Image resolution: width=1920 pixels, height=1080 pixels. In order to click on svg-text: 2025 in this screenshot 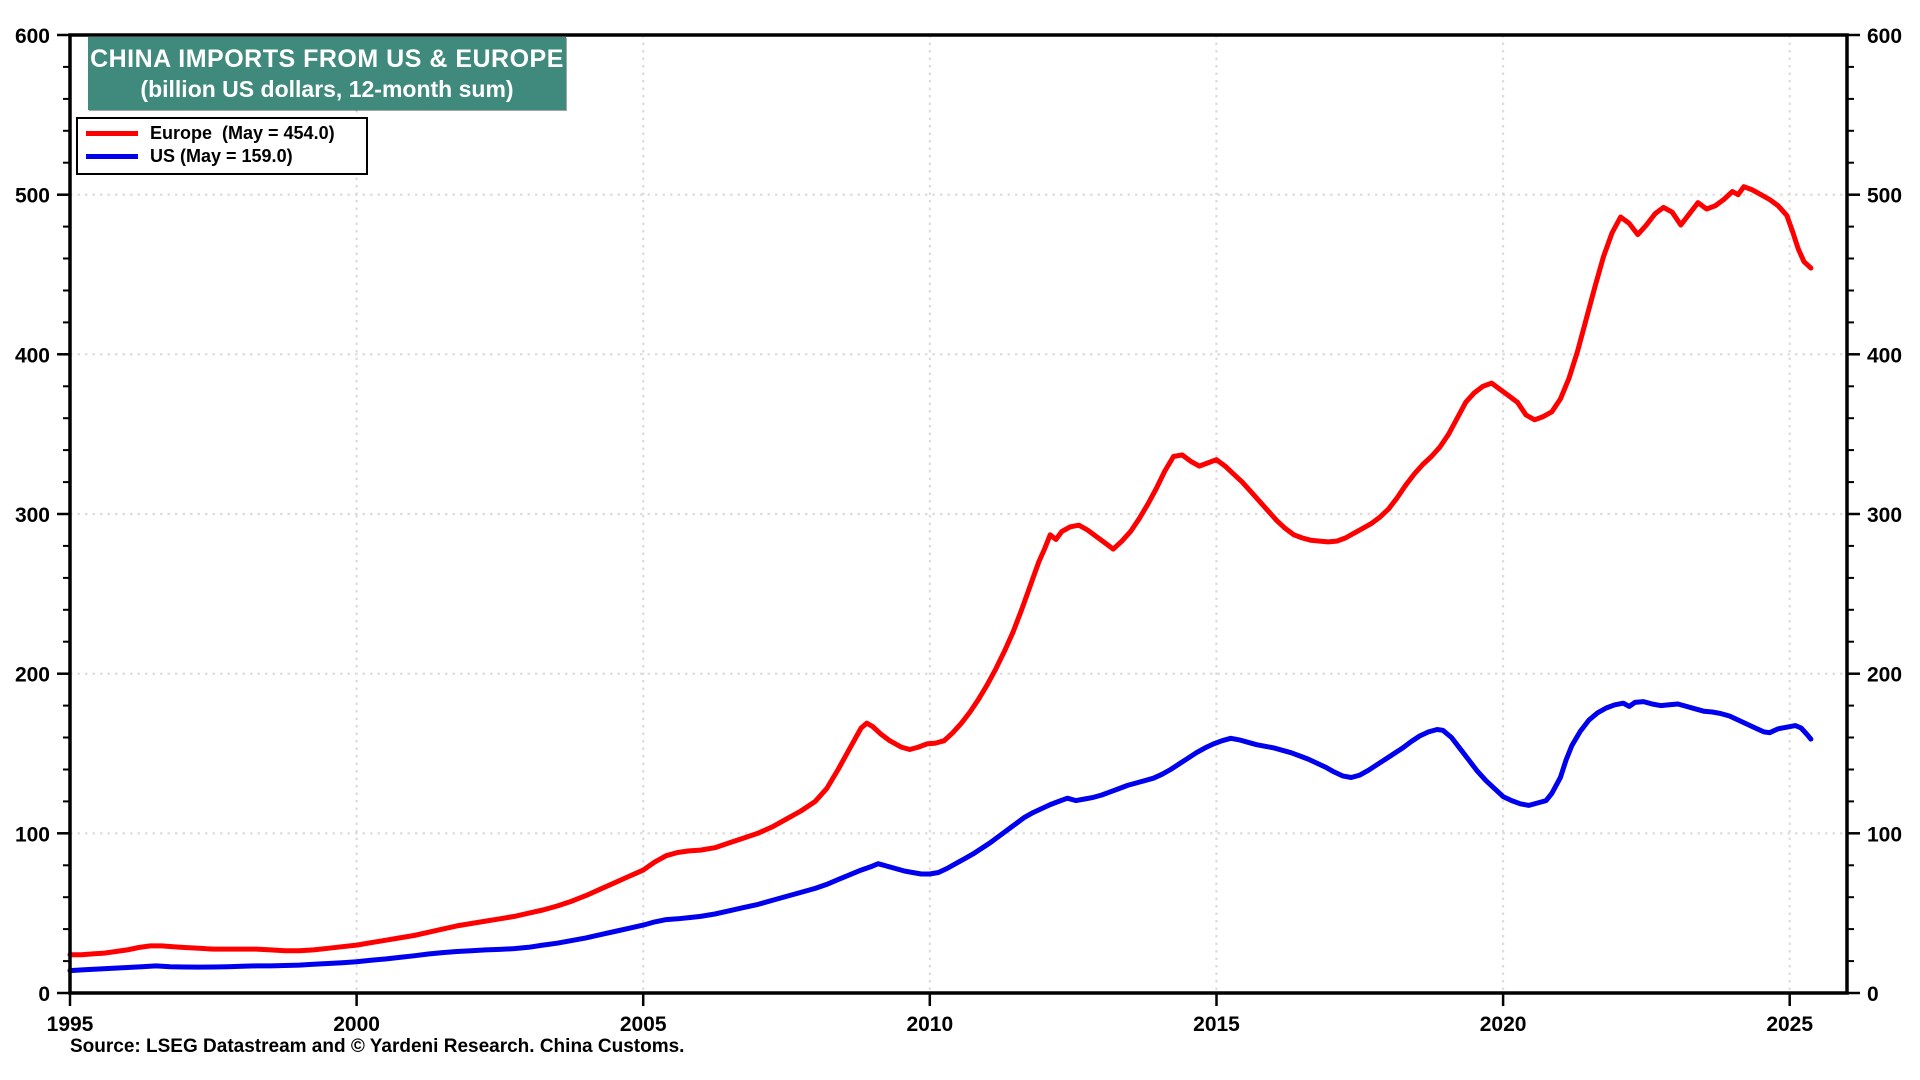, I will do `click(1789, 1024)`.